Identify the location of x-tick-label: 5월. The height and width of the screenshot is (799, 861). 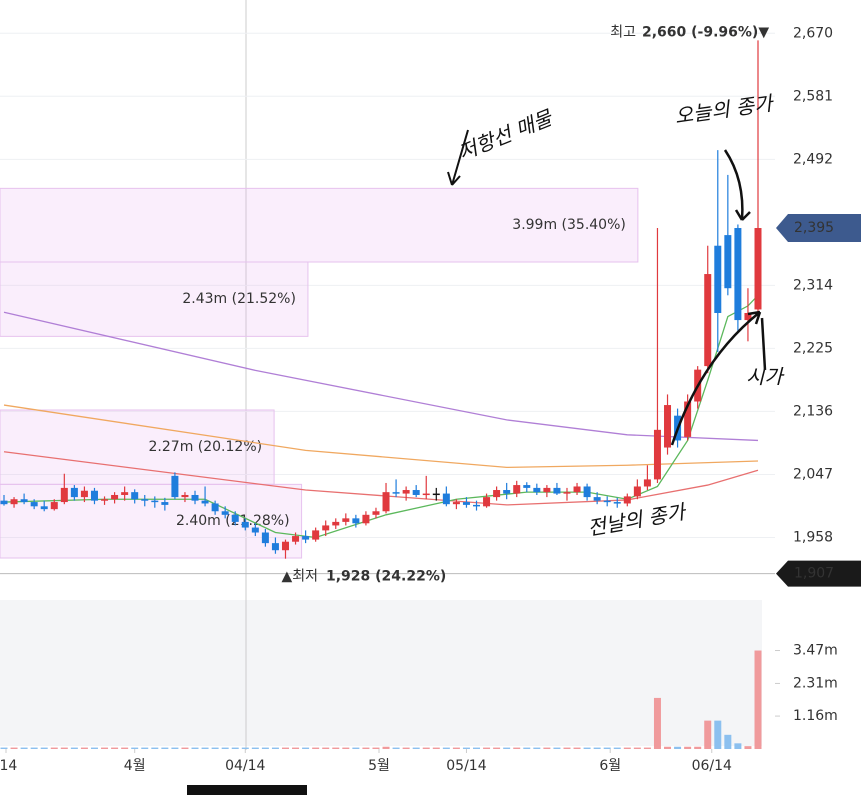
(379, 766).